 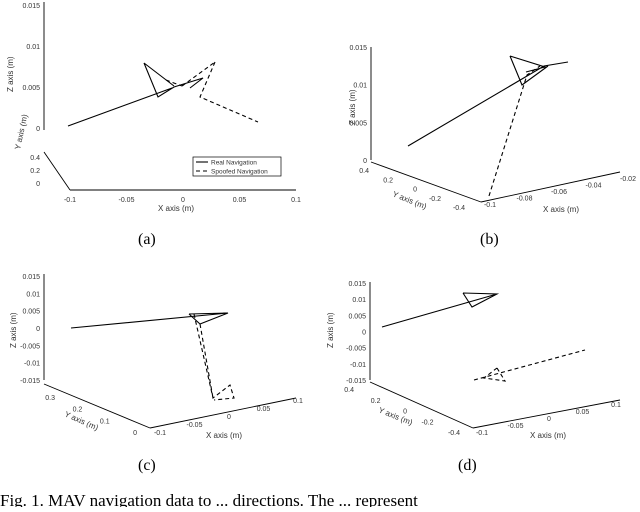 What do you see at coordinates (147, 465) in the screenshot?
I see `panel-label-c: (c)` at bounding box center [147, 465].